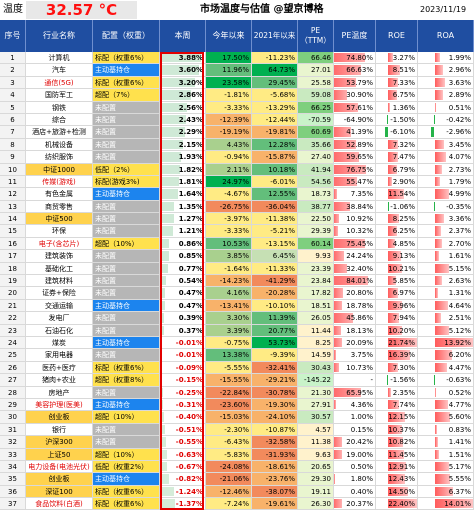 The width and height of the screenshot is (474, 511). I want to click on roa: 1.31%, so click(446, 293).